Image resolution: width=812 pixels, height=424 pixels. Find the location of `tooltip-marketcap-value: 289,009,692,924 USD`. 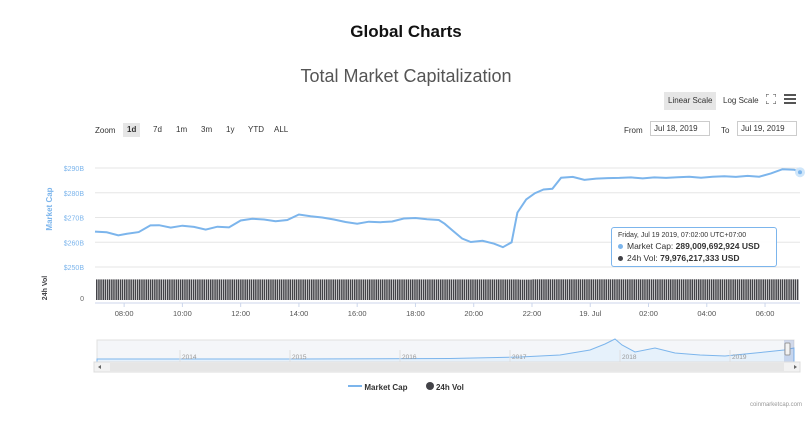

tooltip-marketcap-value: 289,009,692,924 USD is located at coordinates (717, 246).